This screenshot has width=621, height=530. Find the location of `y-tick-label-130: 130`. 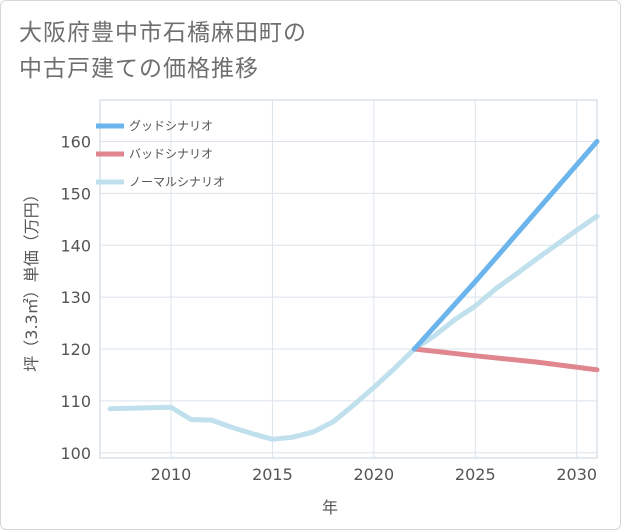

y-tick-label-130: 130 is located at coordinates (75, 297).